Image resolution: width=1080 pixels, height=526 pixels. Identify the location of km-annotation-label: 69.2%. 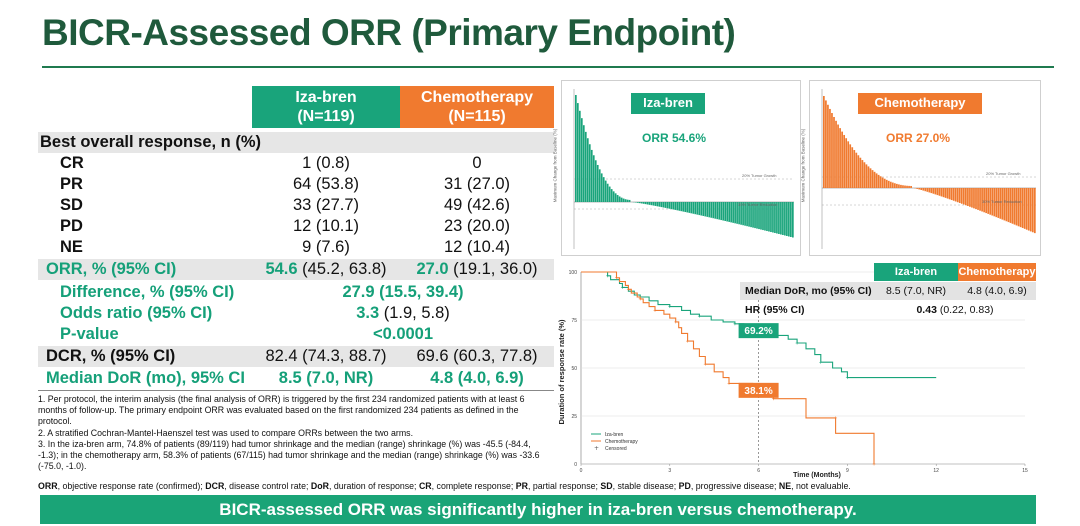
(758, 331).